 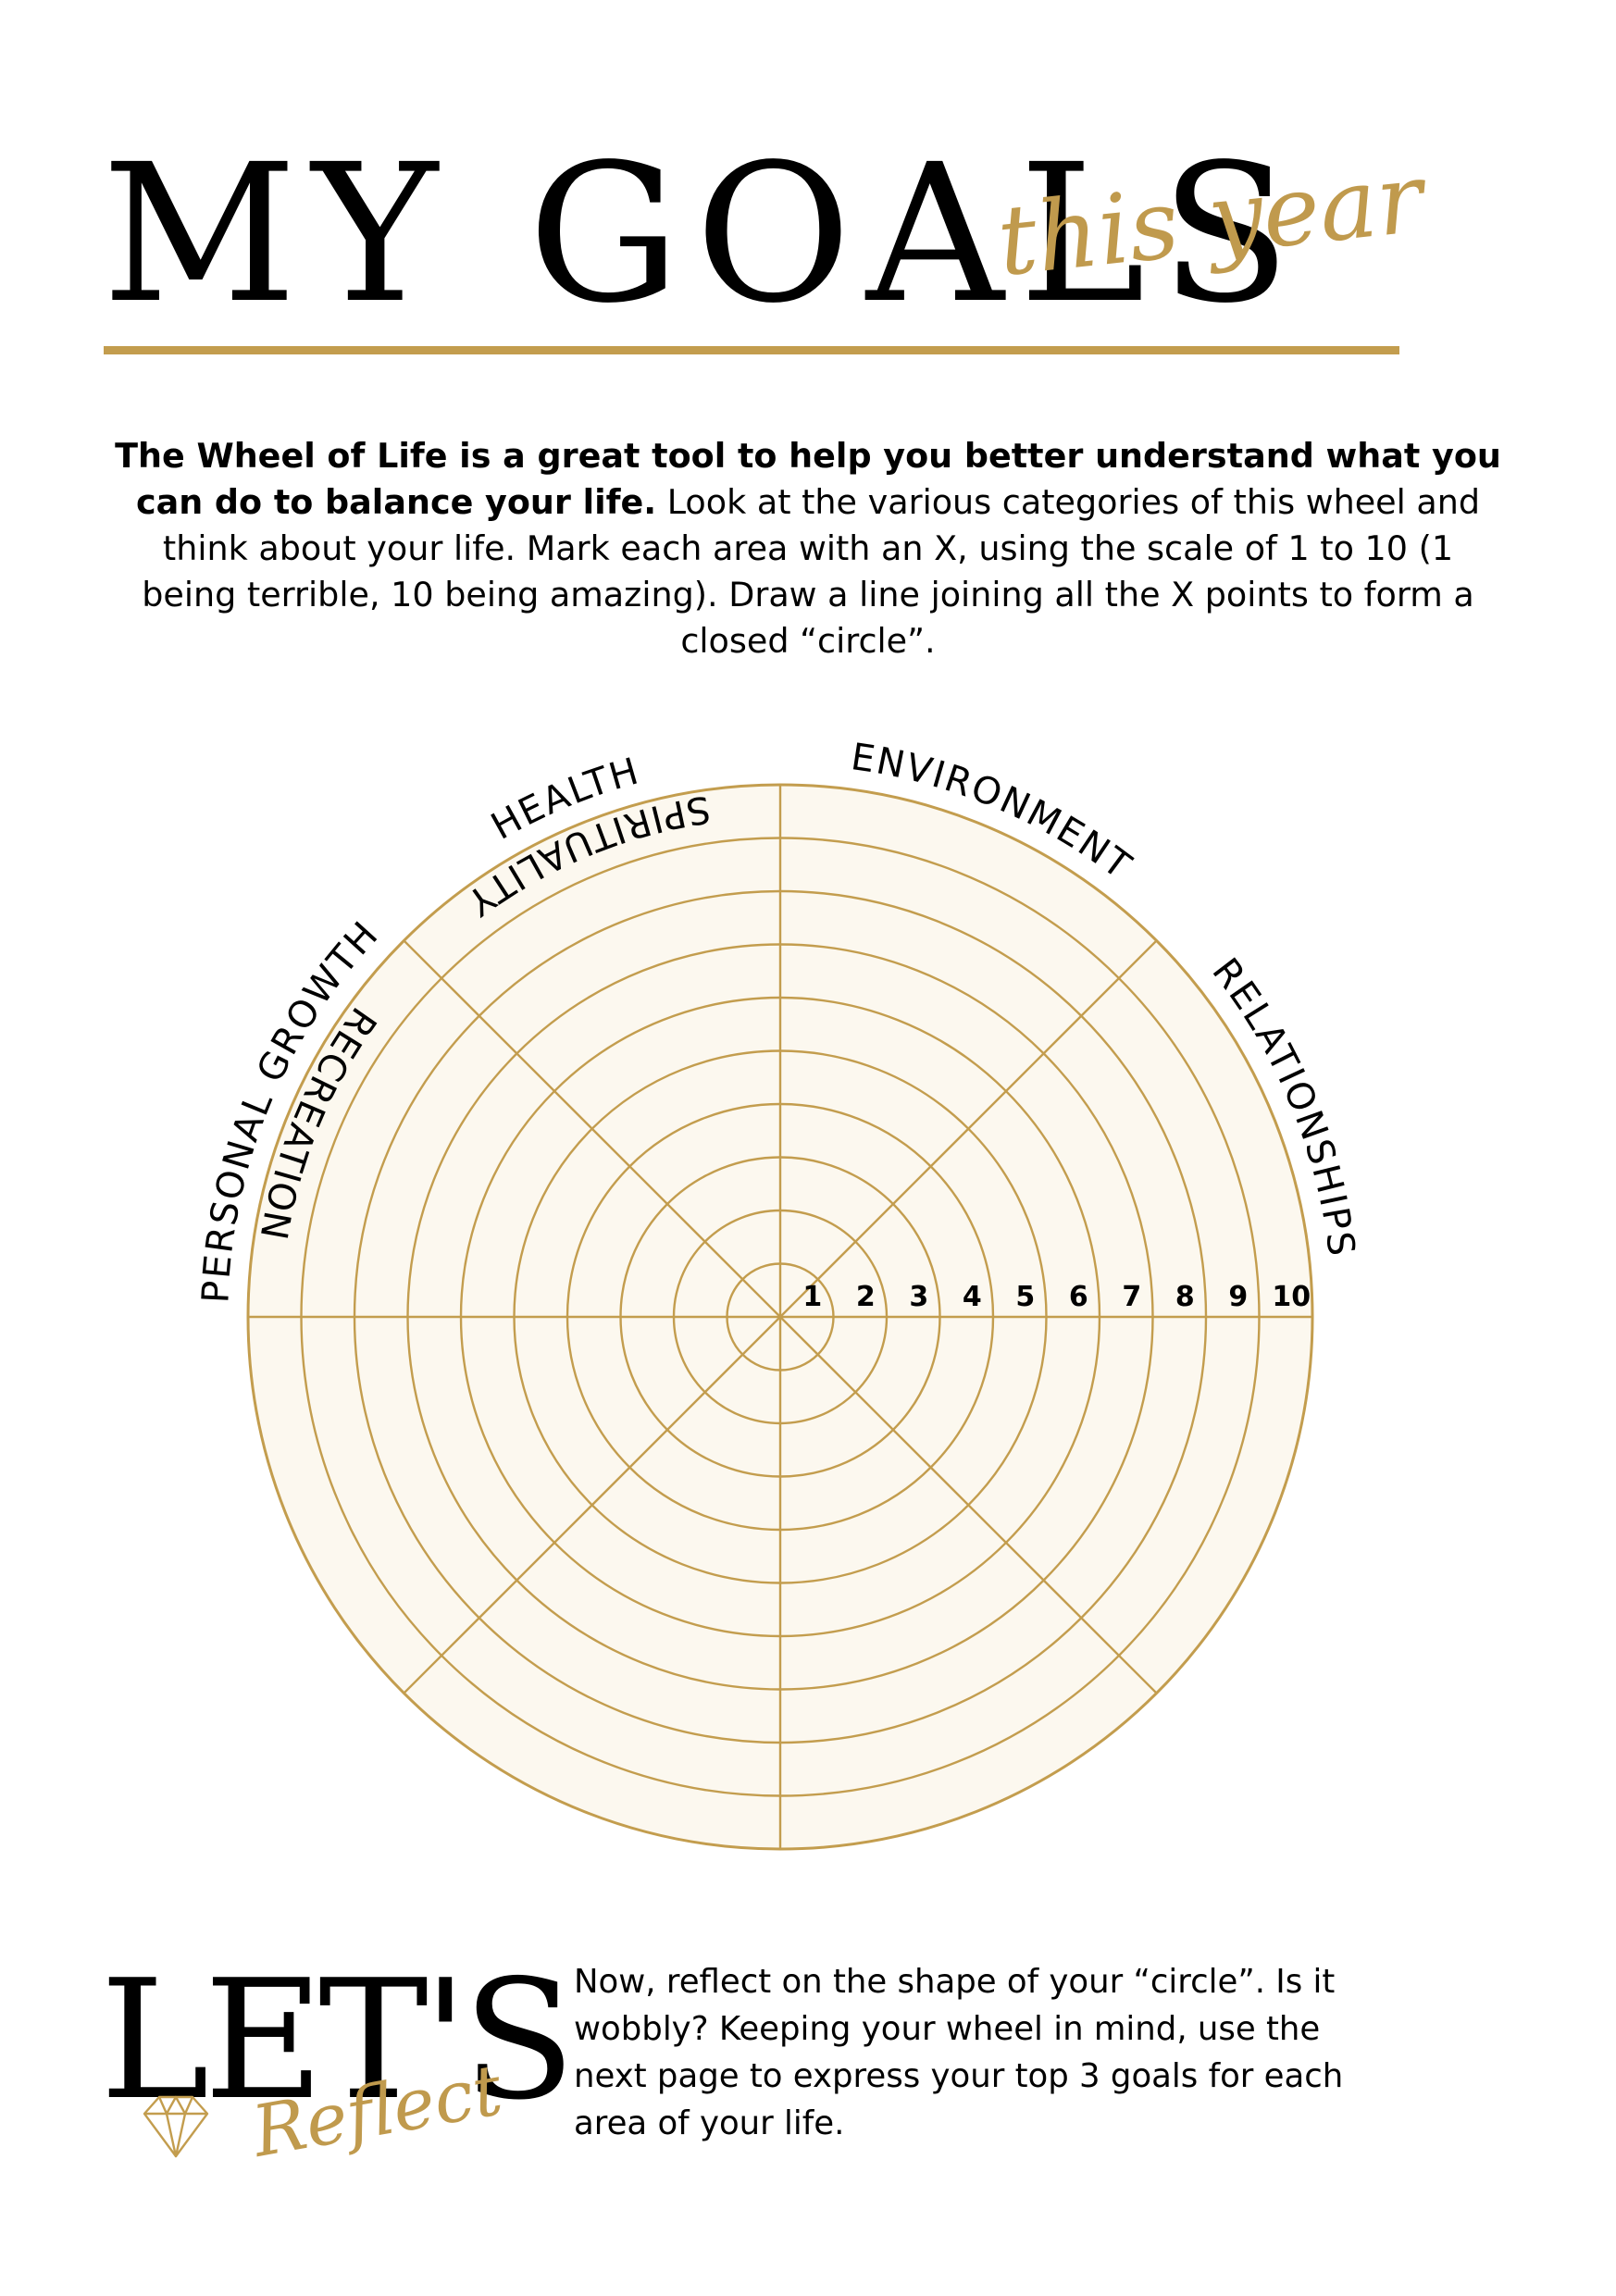 What do you see at coordinates (812, 1297) in the screenshot?
I see `scale-number-1: 1` at bounding box center [812, 1297].